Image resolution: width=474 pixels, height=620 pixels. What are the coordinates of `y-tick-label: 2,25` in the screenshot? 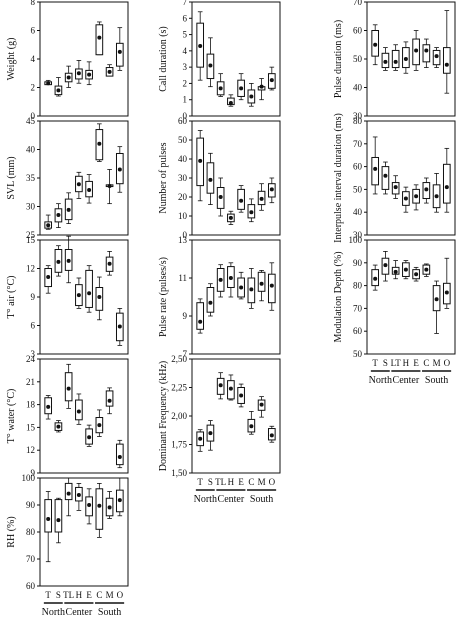 It's located at (179, 388).